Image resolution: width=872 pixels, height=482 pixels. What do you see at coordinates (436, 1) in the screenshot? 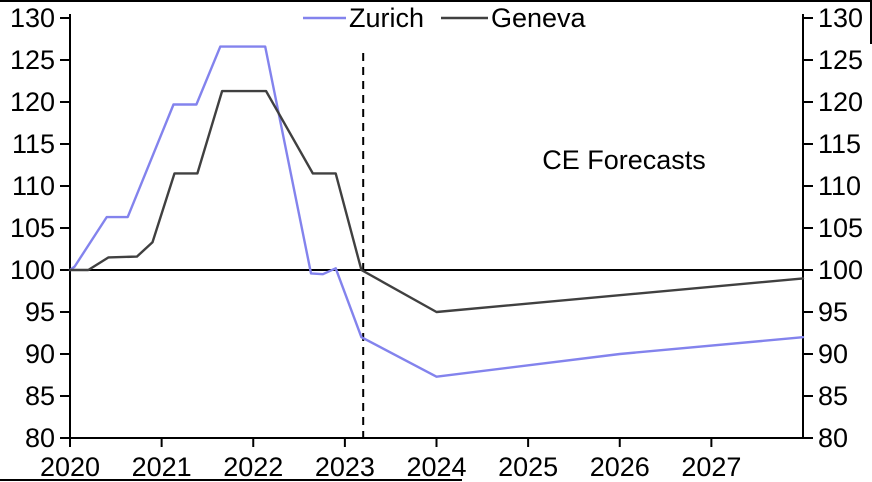
I see `border-top` at bounding box center [436, 1].